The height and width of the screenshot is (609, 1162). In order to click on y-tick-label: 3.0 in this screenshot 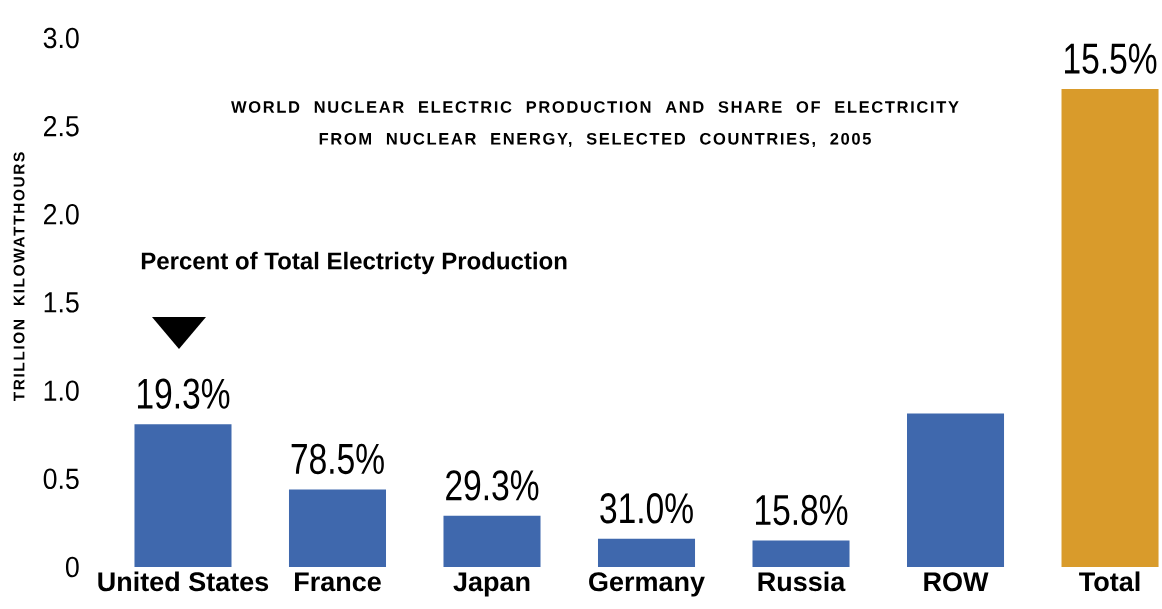, I will do `click(61, 38)`.